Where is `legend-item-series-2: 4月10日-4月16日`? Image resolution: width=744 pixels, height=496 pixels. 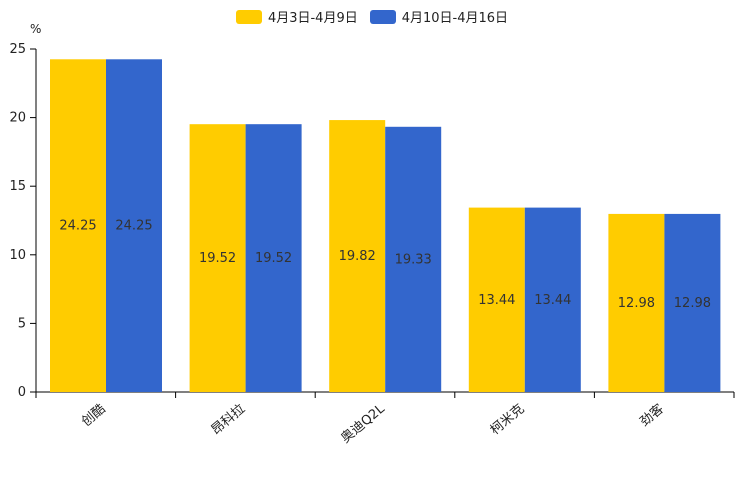 legend-item-series-2: 4月10日-4月16日 is located at coordinates (439, 16).